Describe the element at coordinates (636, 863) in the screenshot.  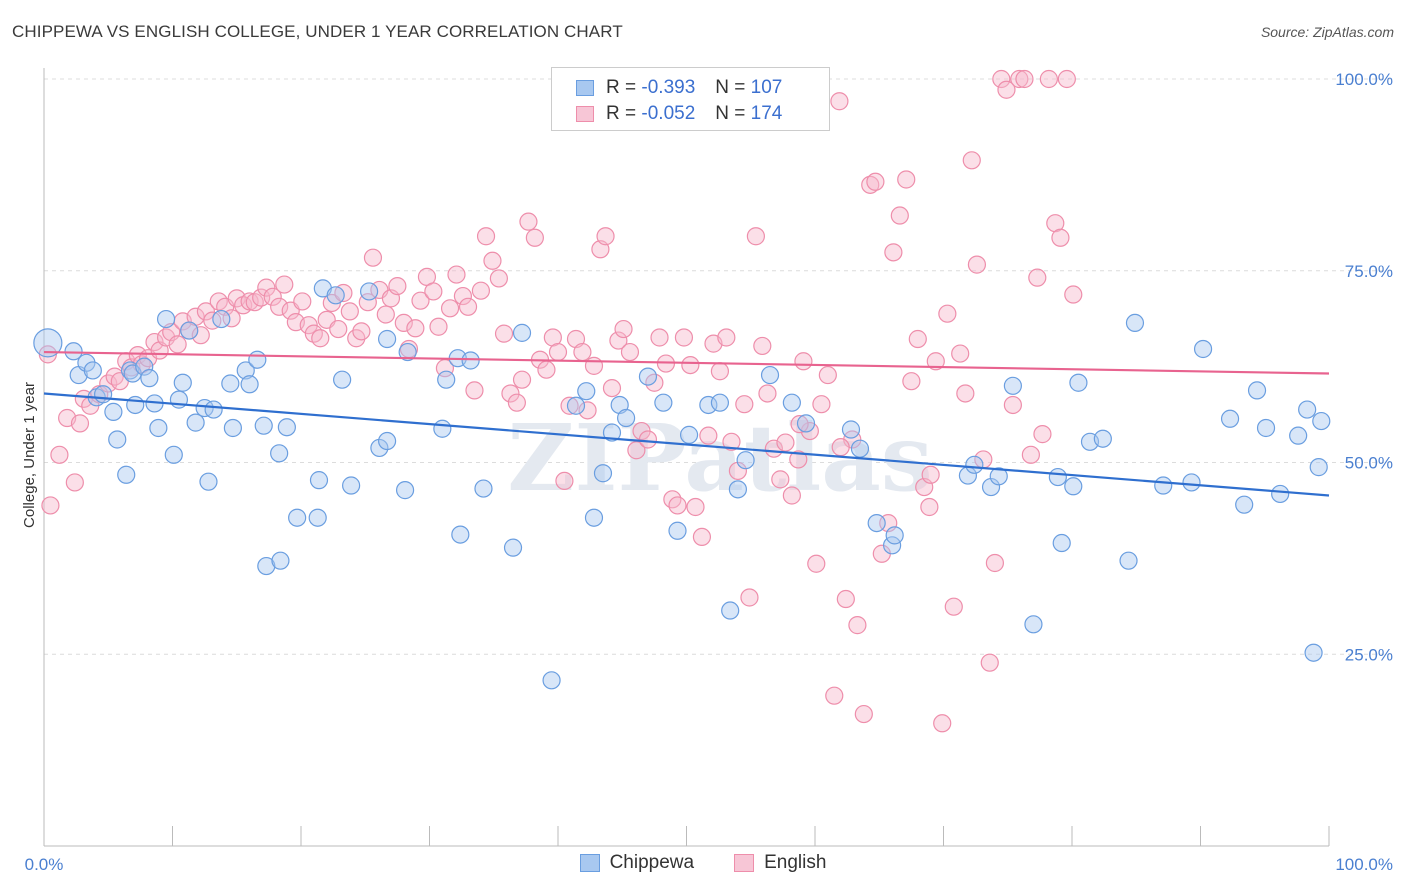
I see `legend-item-chippewa: Chippewa` at that location.